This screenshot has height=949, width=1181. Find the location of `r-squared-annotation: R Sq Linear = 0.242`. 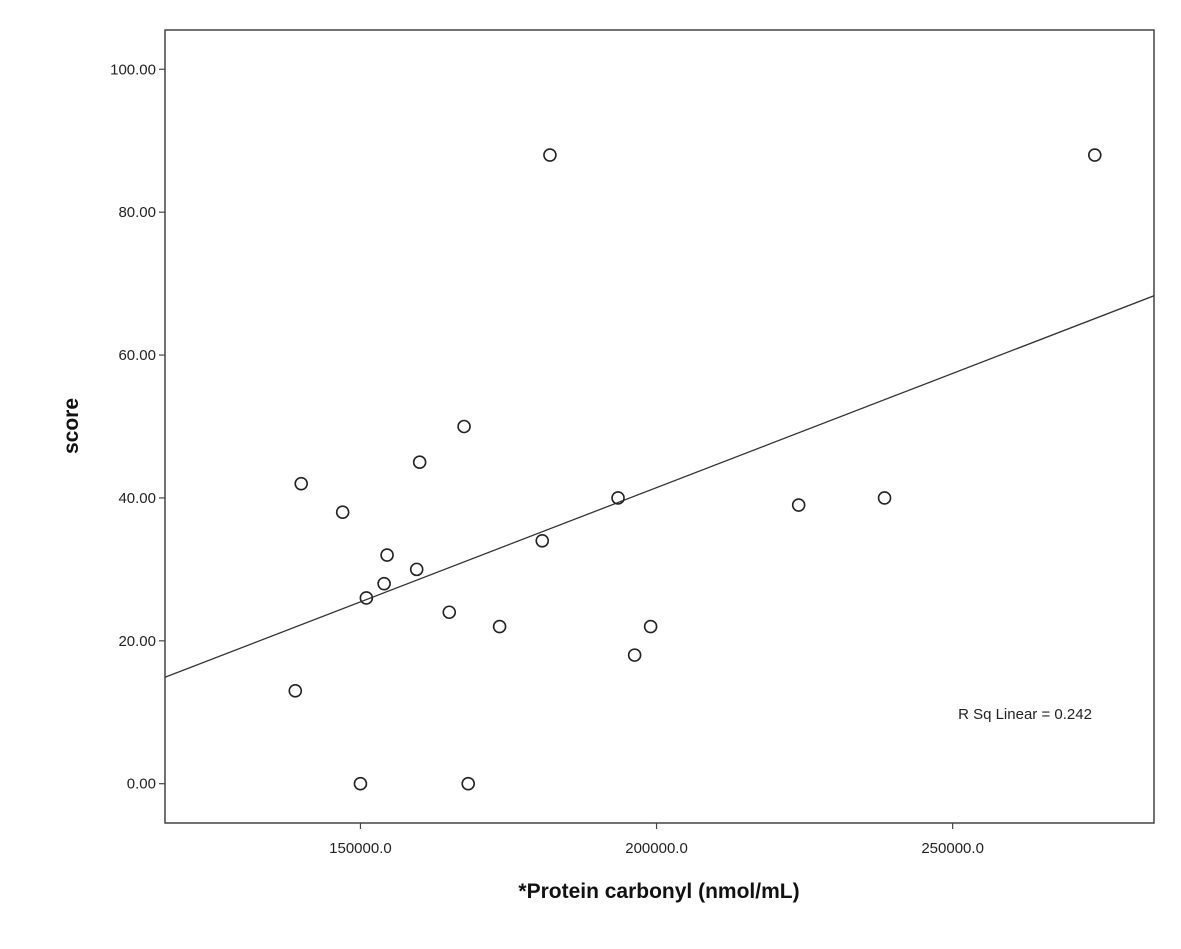

r-squared-annotation: R Sq Linear = 0.242 is located at coordinates (1025, 714).